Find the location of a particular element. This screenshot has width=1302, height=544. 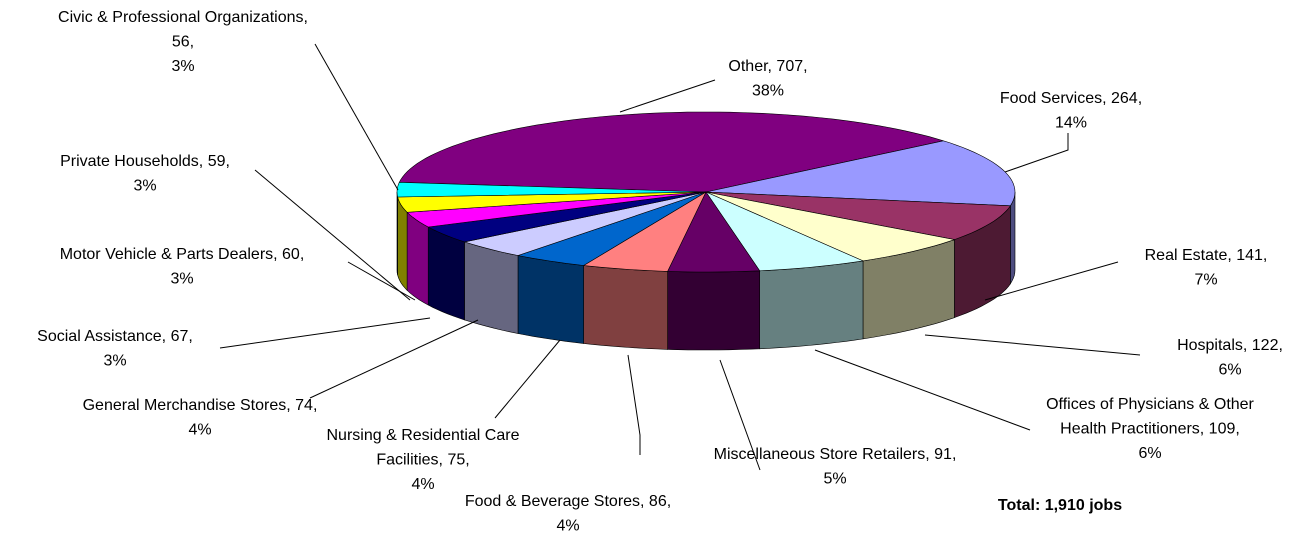

data-label: Social Assistance, 67, is located at coordinates (115, 336).